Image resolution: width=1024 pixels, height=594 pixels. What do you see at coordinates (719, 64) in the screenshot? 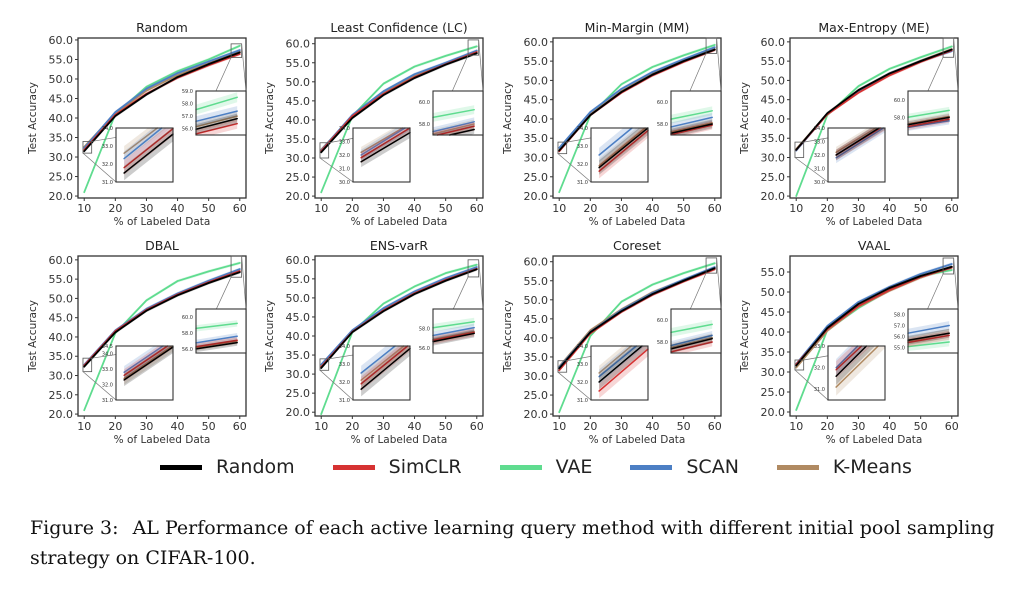
I see `inset-high-connector` at bounding box center [719, 64].